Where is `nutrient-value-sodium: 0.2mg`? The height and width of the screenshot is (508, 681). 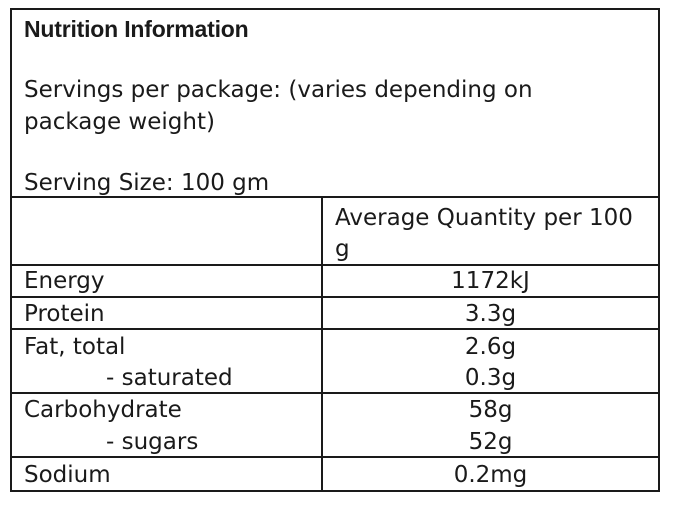 nutrient-value-sodium: 0.2mg is located at coordinates (490, 475).